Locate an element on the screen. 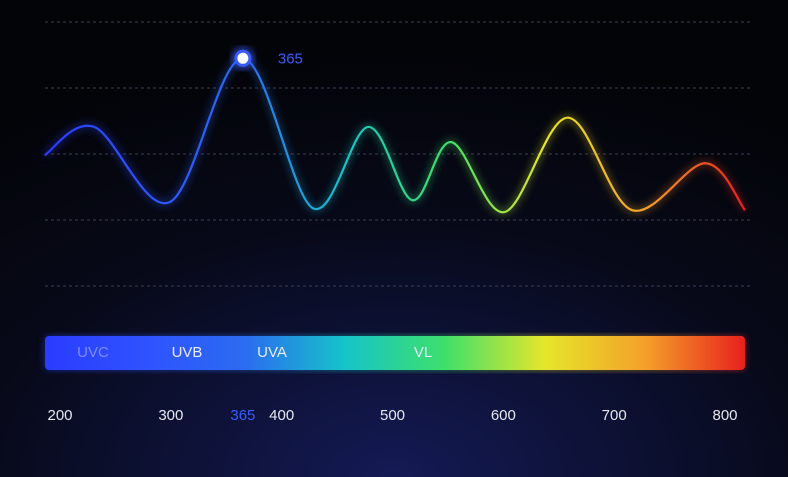 The width and height of the screenshot is (788, 477). x-tick-label: 600 is located at coordinates (503, 415).